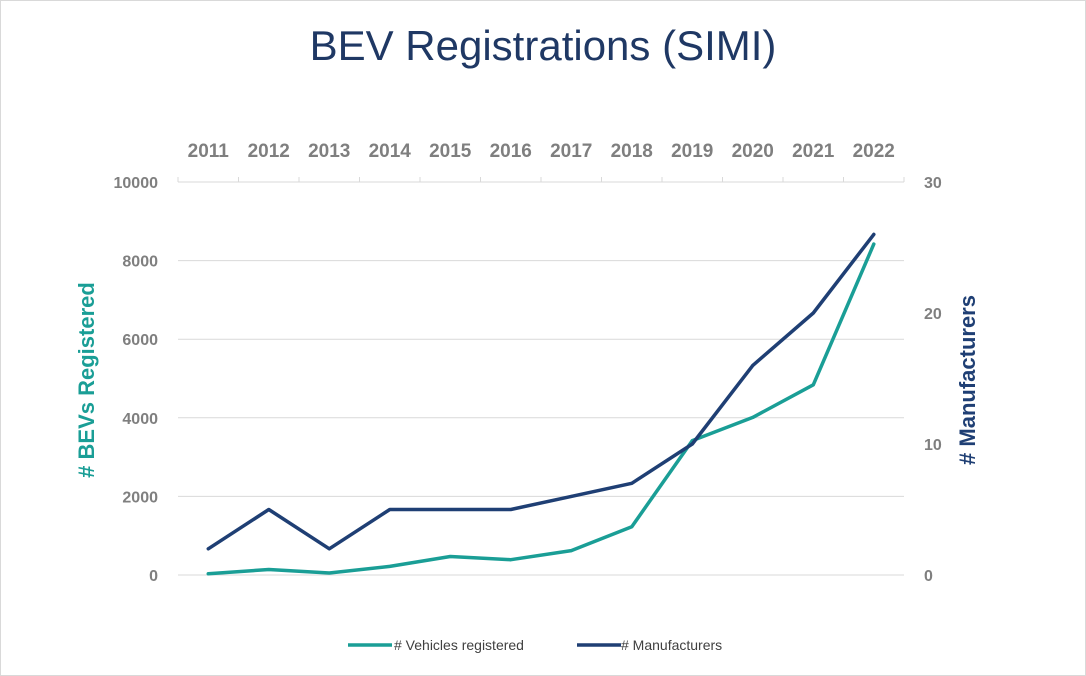 Image resolution: width=1086 pixels, height=676 pixels. I want to click on x-tick-label: 2021, so click(813, 151).